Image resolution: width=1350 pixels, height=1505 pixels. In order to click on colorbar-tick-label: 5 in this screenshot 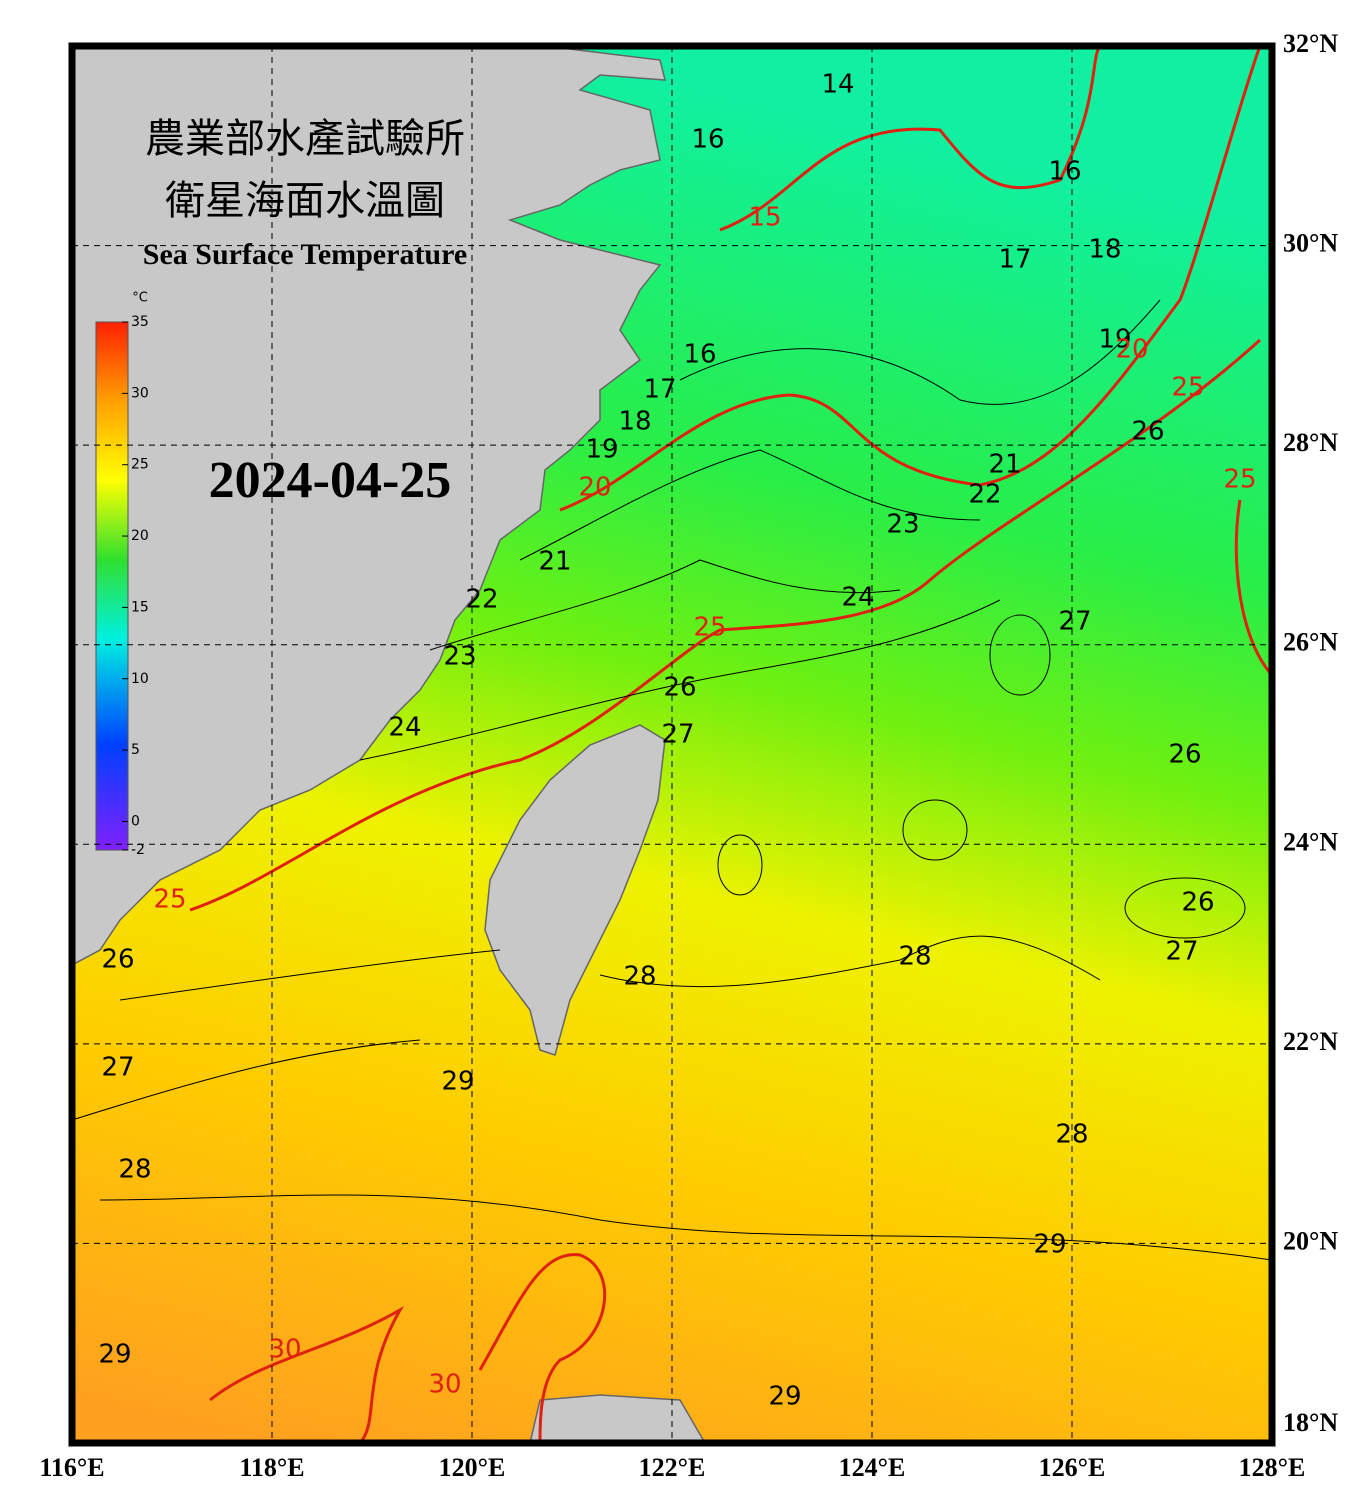, I will do `click(135, 750)`.